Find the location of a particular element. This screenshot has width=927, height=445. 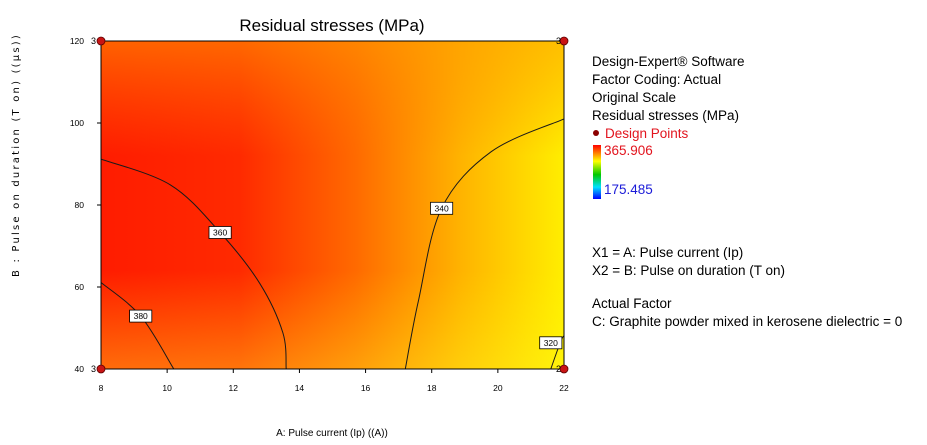

y-tick-label: 100 is located at coordinates (77, 123).